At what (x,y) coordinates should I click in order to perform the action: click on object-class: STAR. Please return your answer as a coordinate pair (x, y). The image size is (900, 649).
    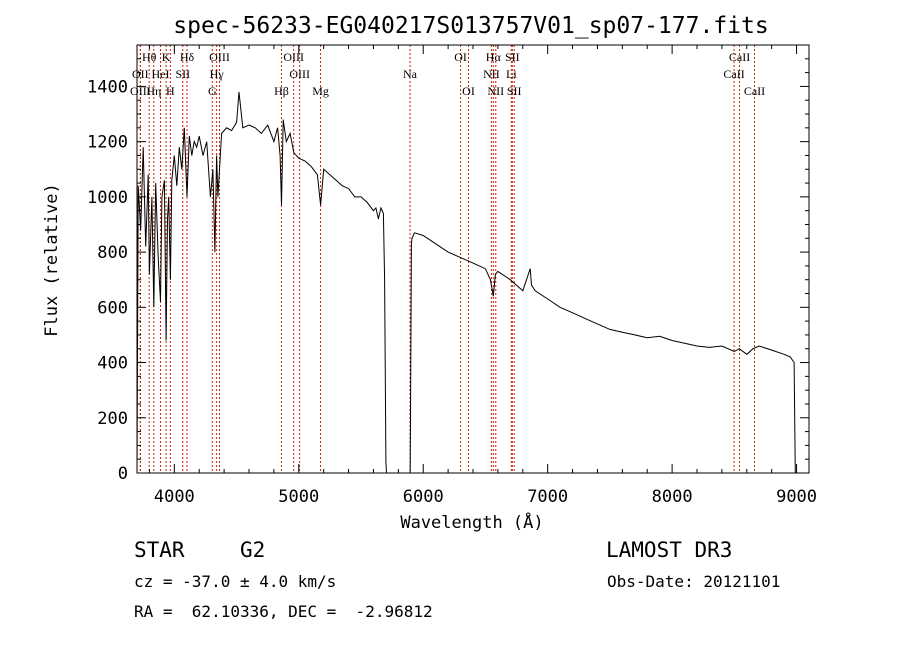
    Looking at the image, I should click on (159, 550).